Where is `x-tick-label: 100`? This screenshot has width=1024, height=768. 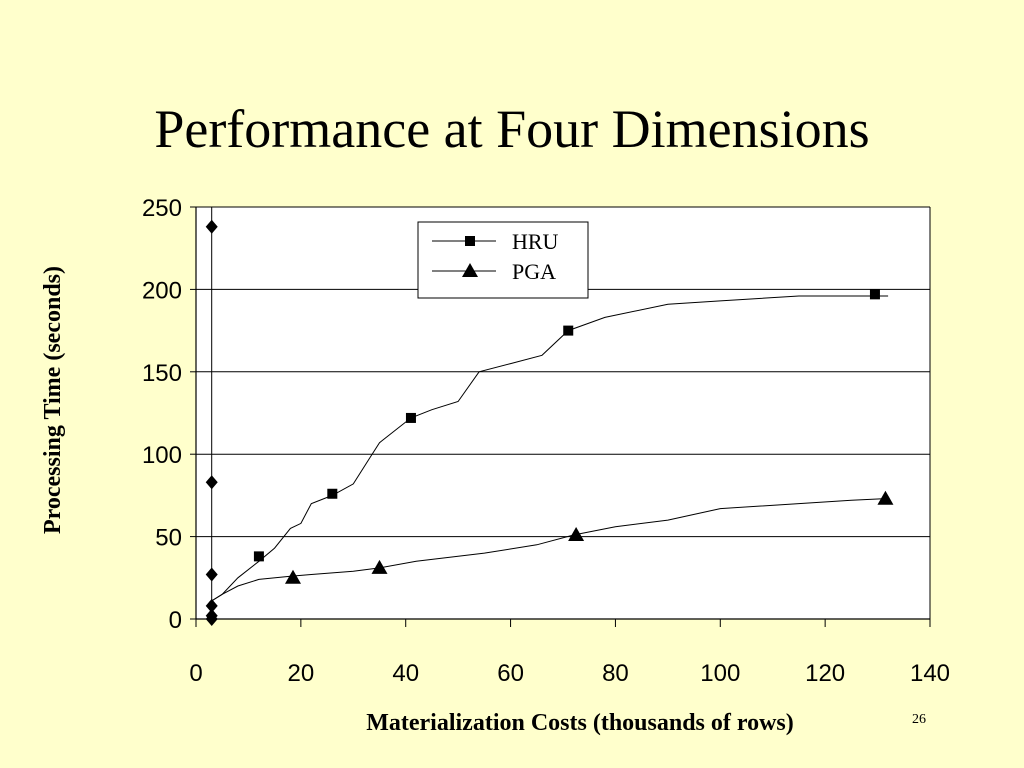 x-tick-label: 100 is located at coordinates (720, 673).